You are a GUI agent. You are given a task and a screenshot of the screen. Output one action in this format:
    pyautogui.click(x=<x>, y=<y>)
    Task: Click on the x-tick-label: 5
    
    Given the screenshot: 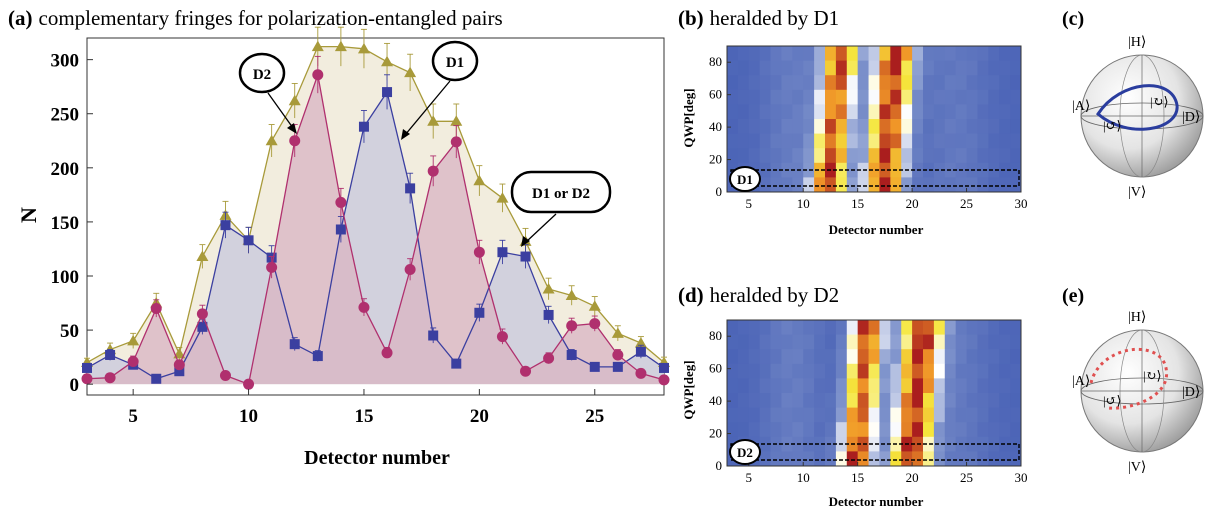 What is the action you would take?
    pyautogui.click(x=133, y=416)
    